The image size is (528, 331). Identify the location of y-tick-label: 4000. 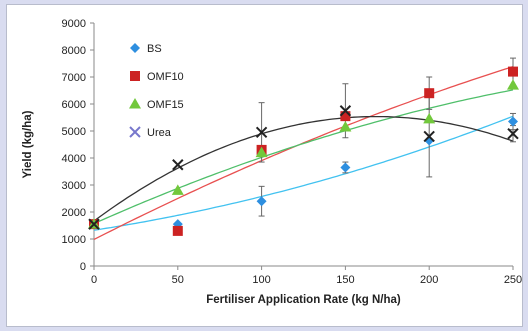
(74, 159).